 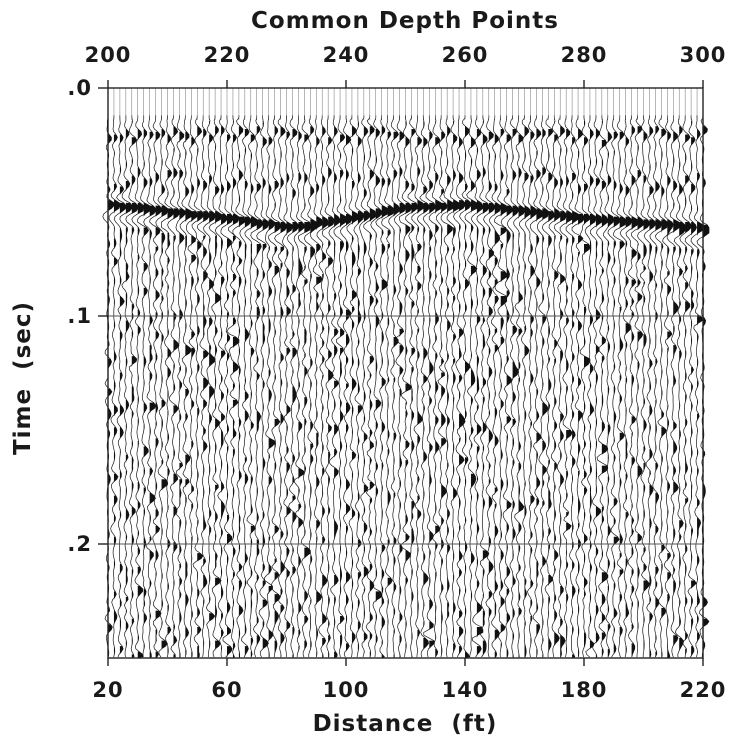 I want to click on left-tick-label: .1, so click(x=79, y=316).